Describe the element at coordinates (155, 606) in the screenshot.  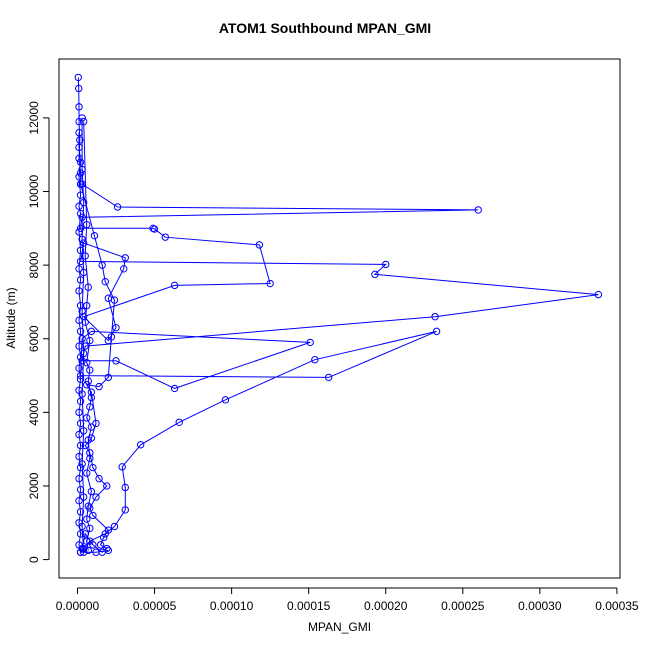
I see `x-tick-label: 0.00005` at that location.